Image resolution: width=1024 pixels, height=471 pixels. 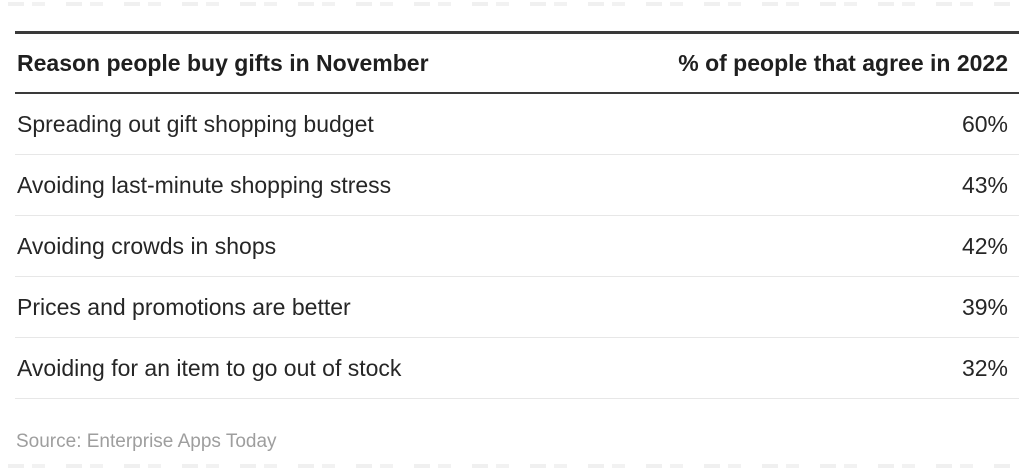 What do you see at coordinates (517, 124) in the screenshot?
I see `table-row: Spreading out gift shopping budget 60%` at bounding box center [517, 124].